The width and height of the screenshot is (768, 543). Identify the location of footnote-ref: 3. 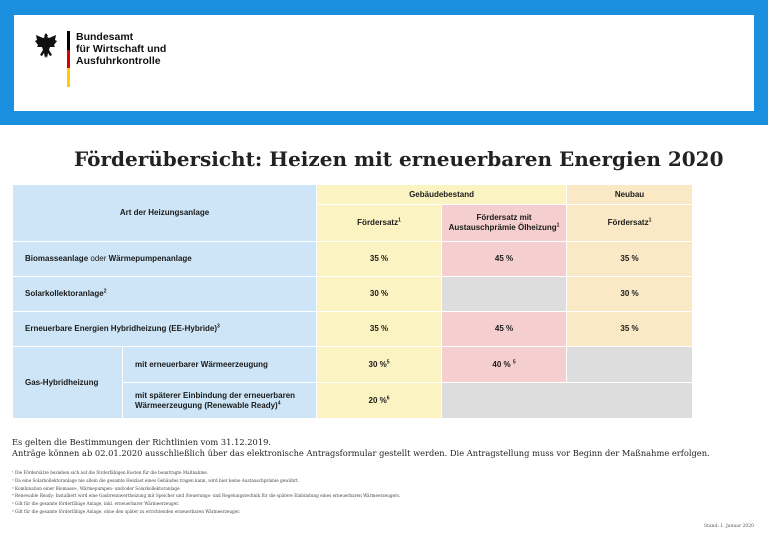
(218, 326).